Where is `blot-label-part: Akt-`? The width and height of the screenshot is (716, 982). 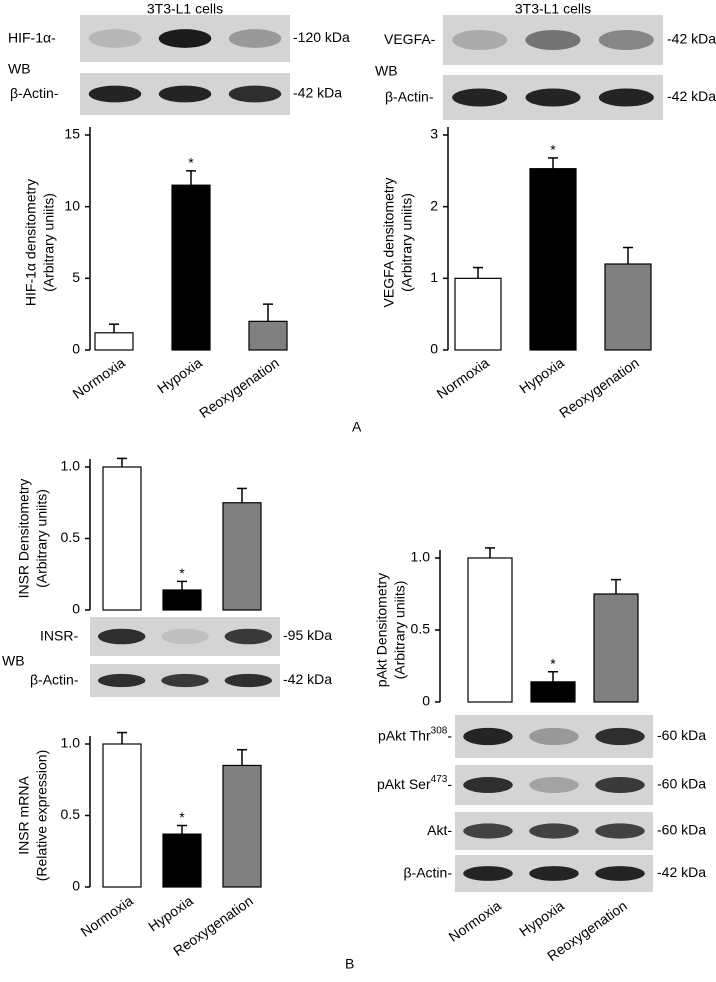 blot-label-part: Akt- is located at coordinates (439, 830).